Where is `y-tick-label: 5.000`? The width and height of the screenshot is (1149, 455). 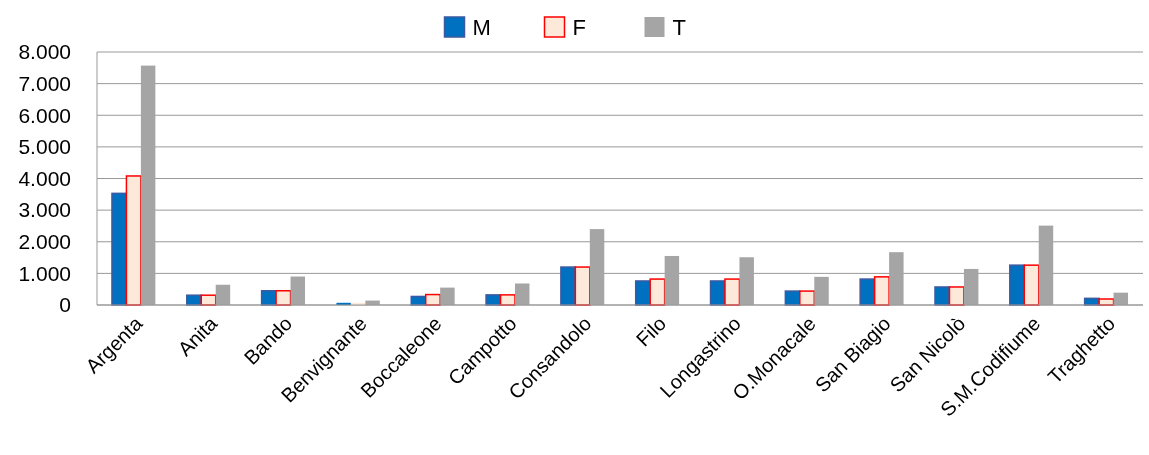
y-tick-label: 5.000 is located at coordinates (44, 147).